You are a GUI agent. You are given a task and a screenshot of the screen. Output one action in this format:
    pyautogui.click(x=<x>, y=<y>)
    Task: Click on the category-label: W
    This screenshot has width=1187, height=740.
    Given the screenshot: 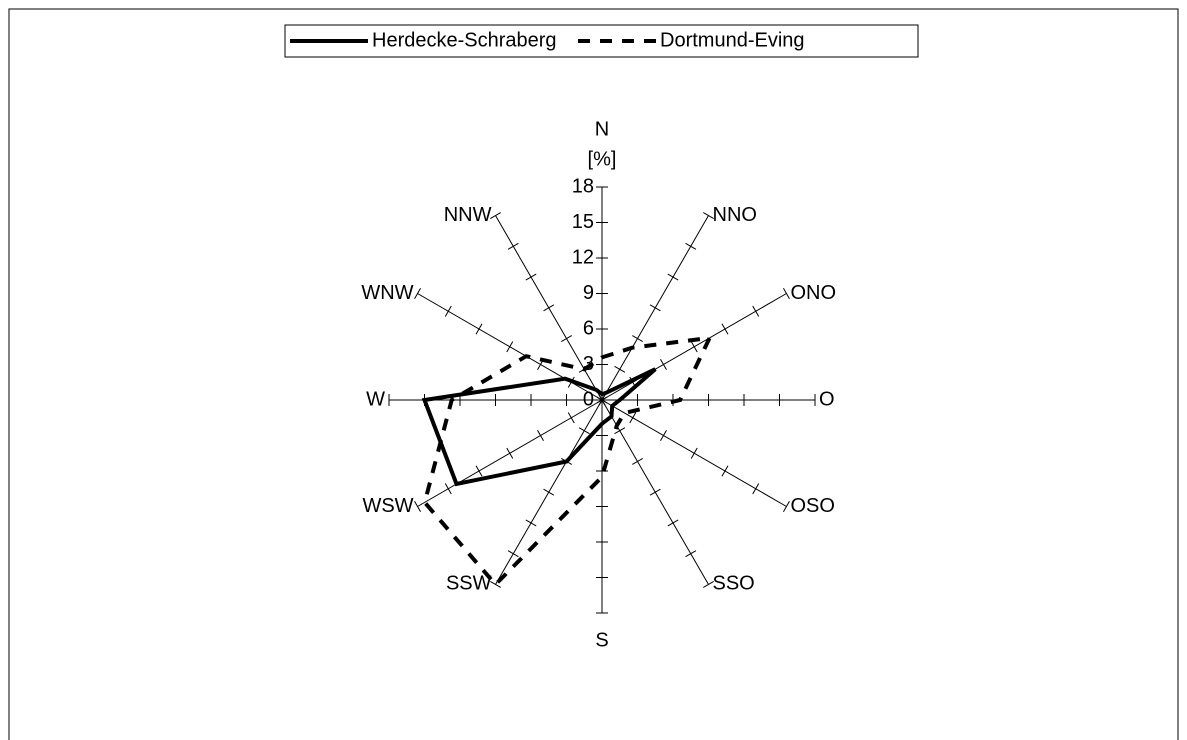 What is the action you would take?
    pyautogui.click(x=375, y=399)
    